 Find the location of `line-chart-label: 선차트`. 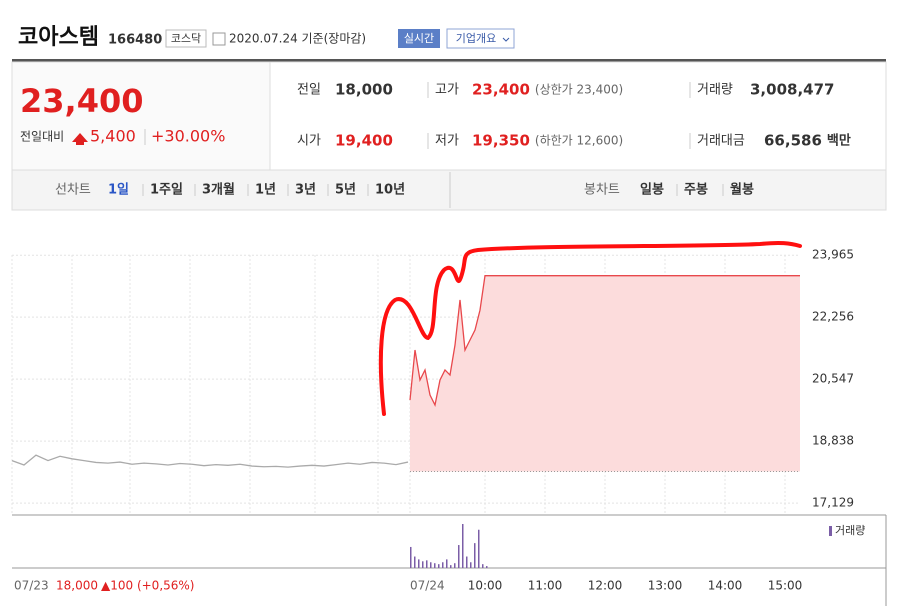

line-chart-label: 선차트 is located at coordinates (73, 190).